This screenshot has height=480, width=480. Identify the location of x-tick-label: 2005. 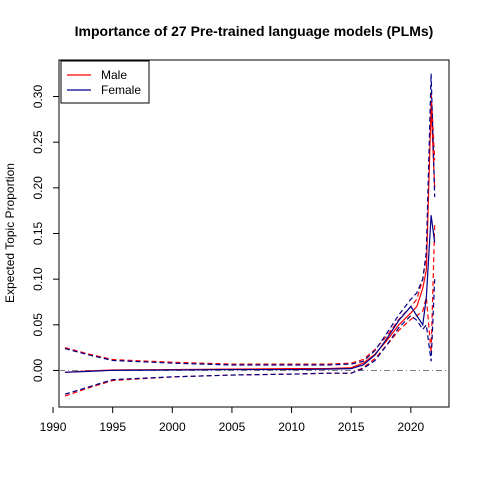
(232, 427).